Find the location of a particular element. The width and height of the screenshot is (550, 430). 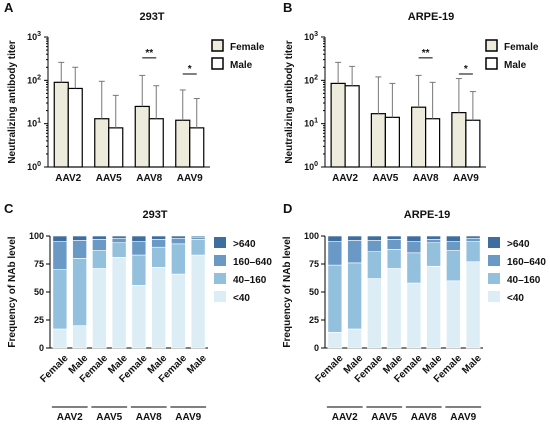

panel-letter-d: D is located at coordinates (287, 208).